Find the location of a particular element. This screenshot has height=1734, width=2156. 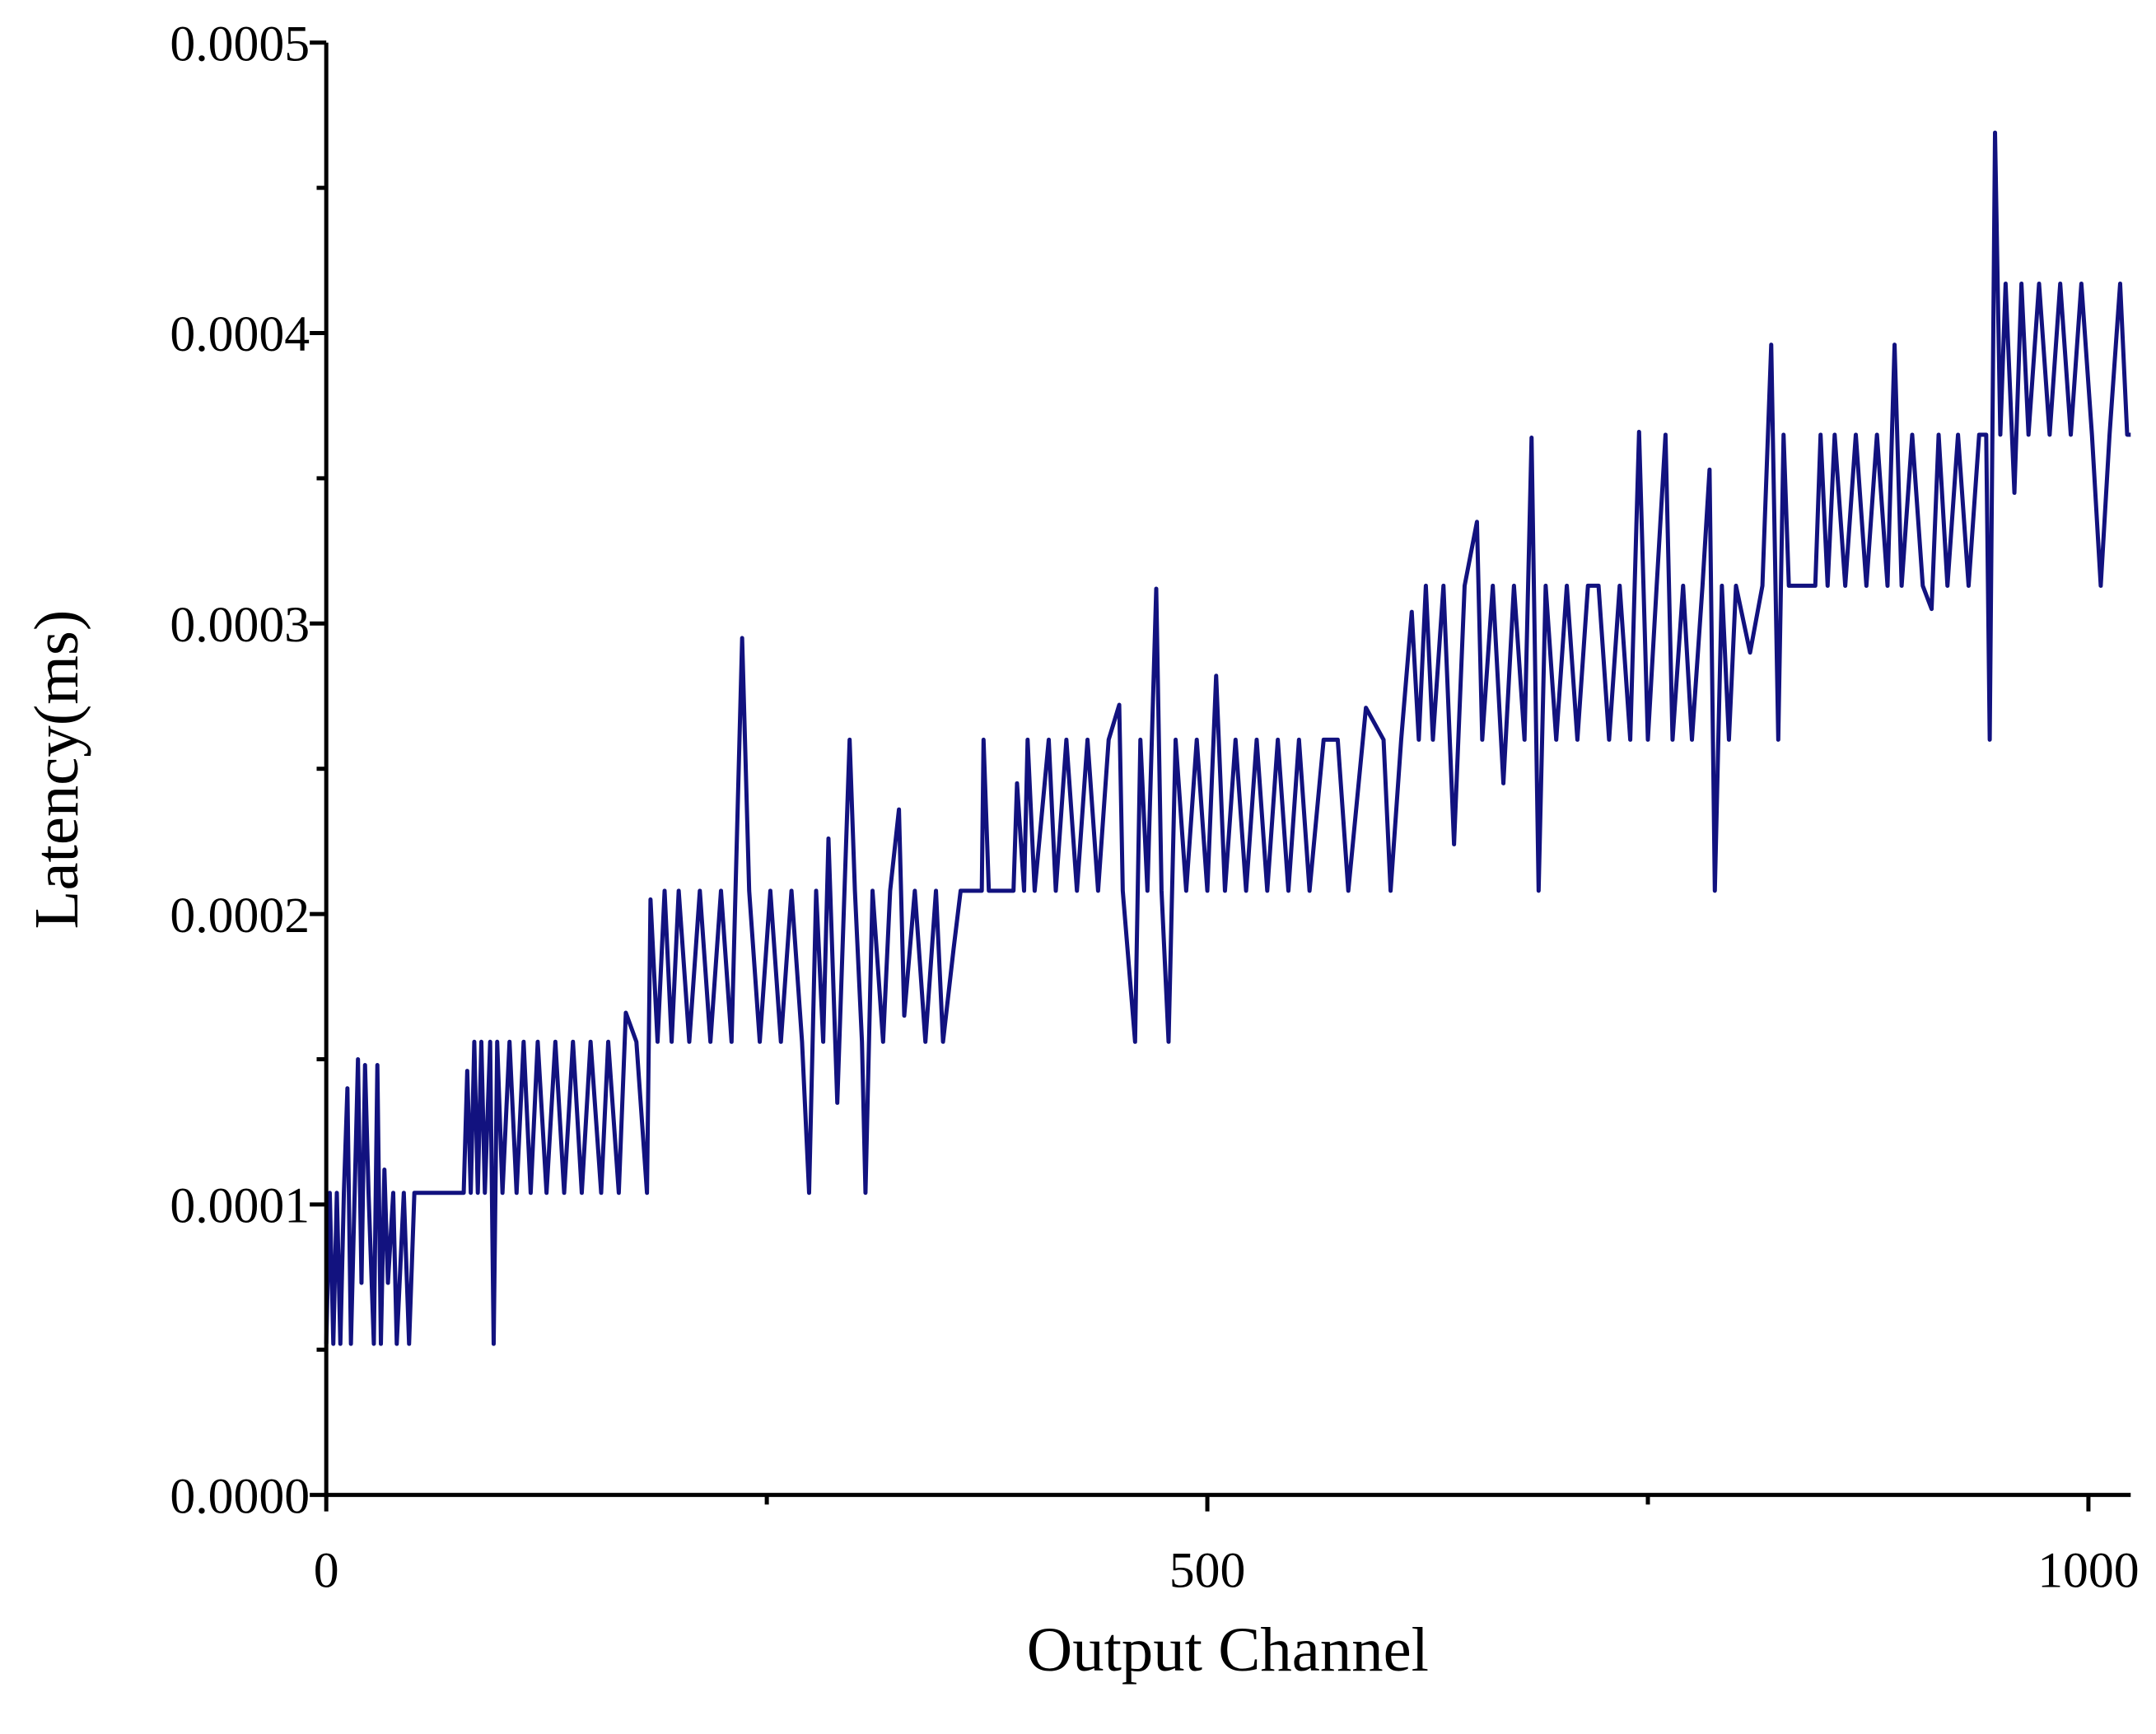

y-axis-title: Latency(ms) is located at coordinates (56, 770).